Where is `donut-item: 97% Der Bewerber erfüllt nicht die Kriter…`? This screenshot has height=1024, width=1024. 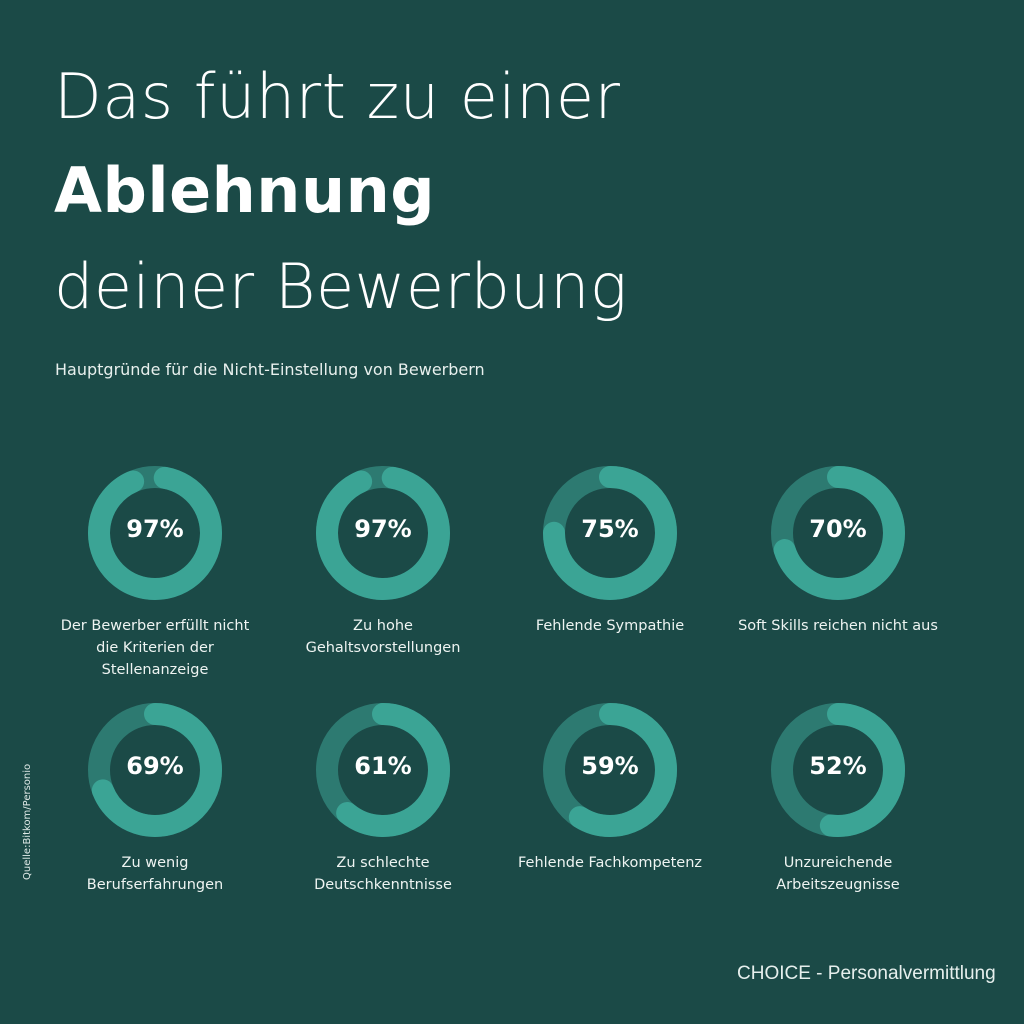 donut-item: 97% Der Bewerber erfüllt nicht die Kriter… is located at coordinates (155, 572).